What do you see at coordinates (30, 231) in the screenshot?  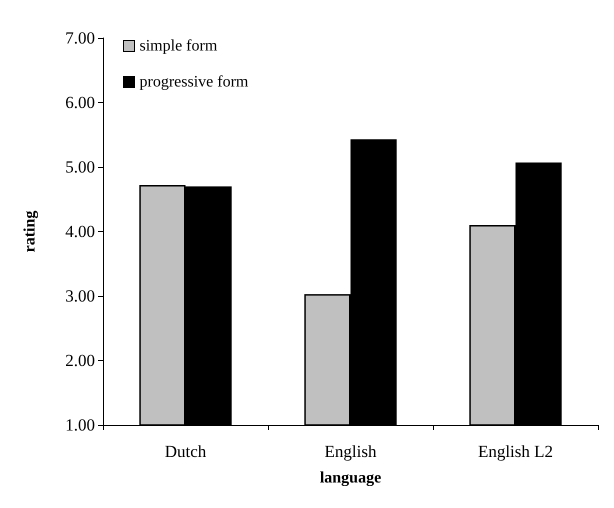 I see `y-axis-title: rating` at bounding box center [30, 231].